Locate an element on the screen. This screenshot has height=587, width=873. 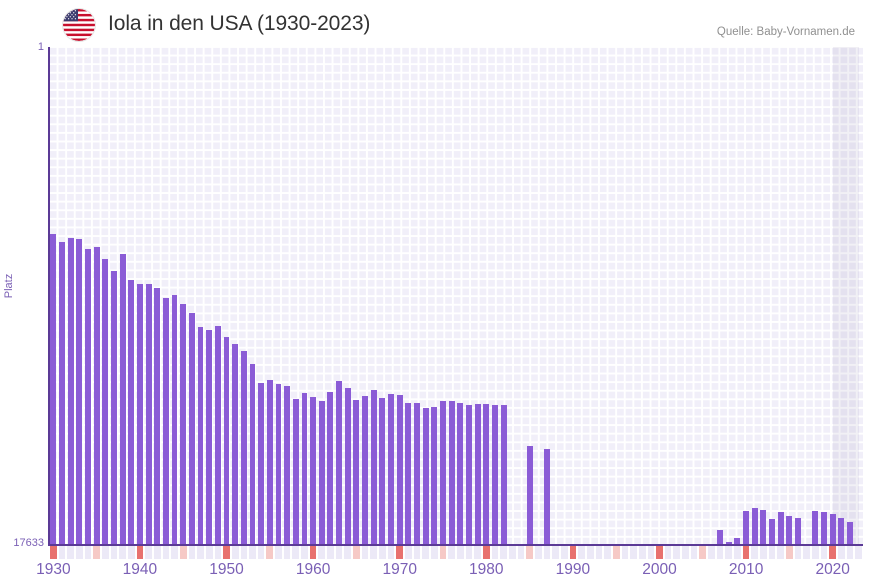
x-tick-label: 2020 is located at coordinates (832, 569).